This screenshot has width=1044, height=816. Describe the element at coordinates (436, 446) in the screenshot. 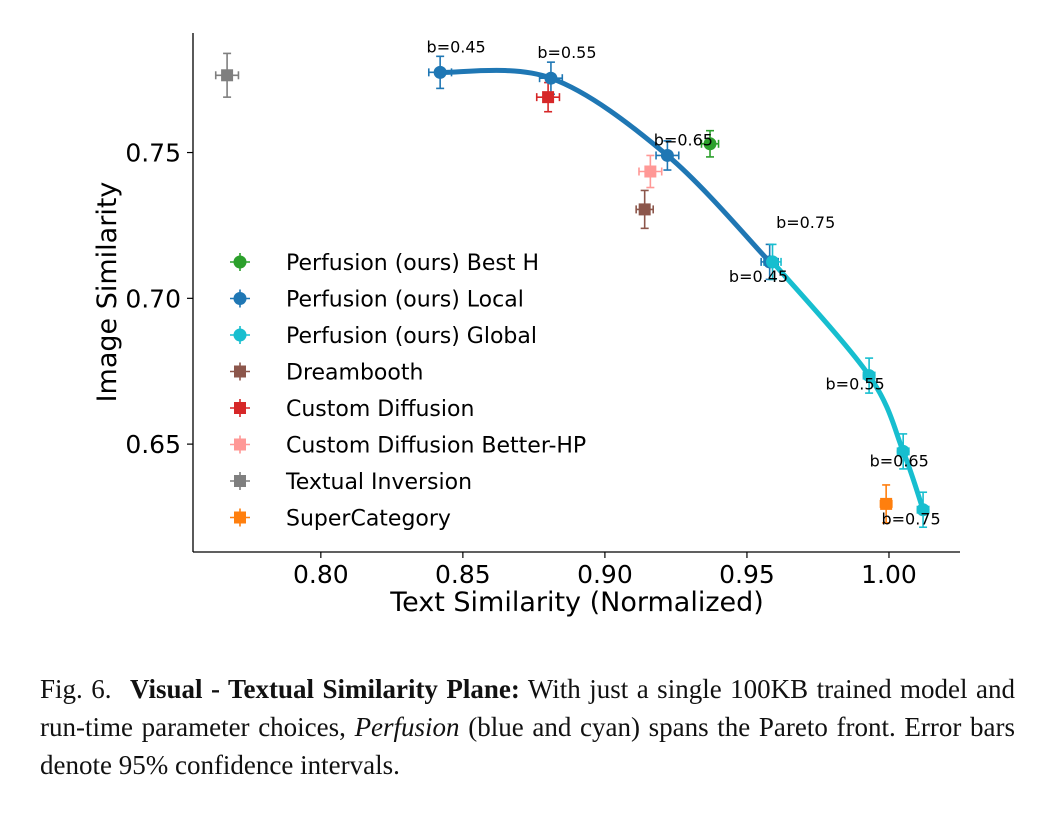

I see `legend-entry-label: Custom Diffusion Better-HP` at that location.